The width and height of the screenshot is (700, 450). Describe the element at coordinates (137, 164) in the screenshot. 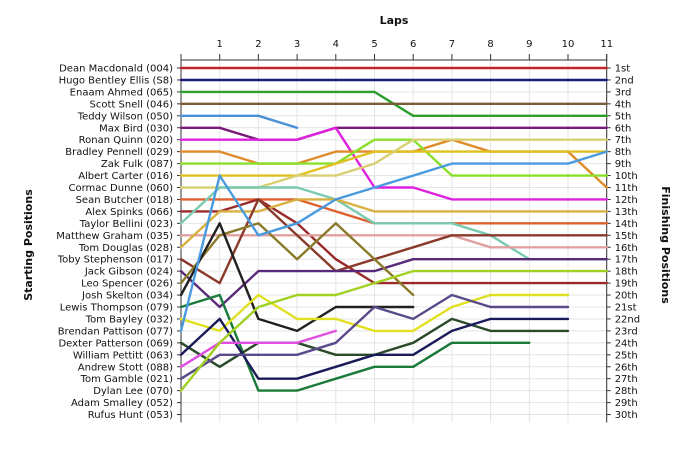

I see `driver-label: Zak Fulk (087)` at that location.